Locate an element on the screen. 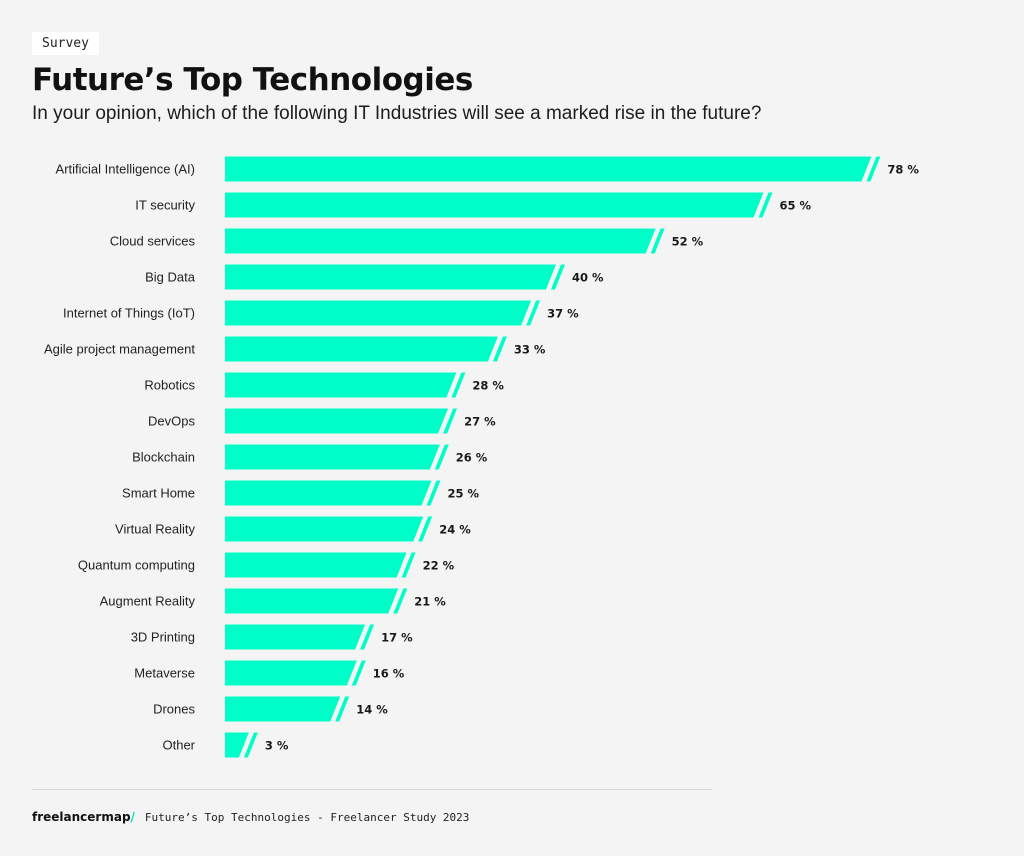 The image size is (1024, 856). chart-title: Future’s Top Technologies is located at coordinates (252, 80).